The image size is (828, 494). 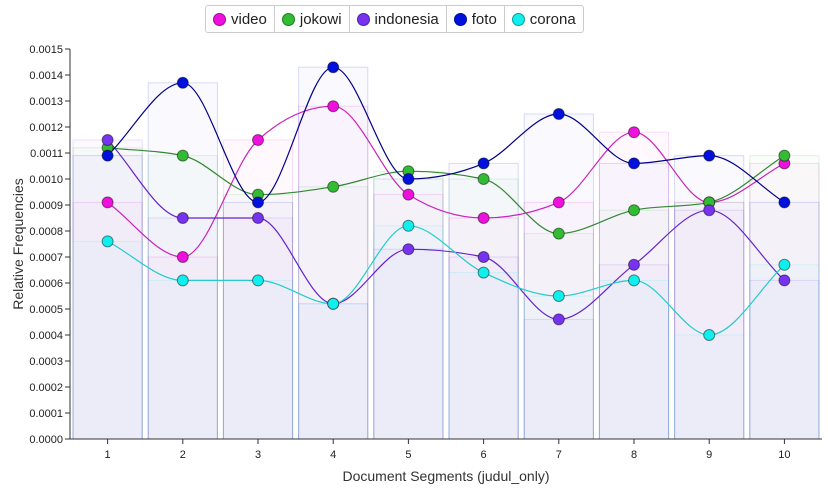 I want to click on legend-item-foto: foto, so click(x=476, y=19).